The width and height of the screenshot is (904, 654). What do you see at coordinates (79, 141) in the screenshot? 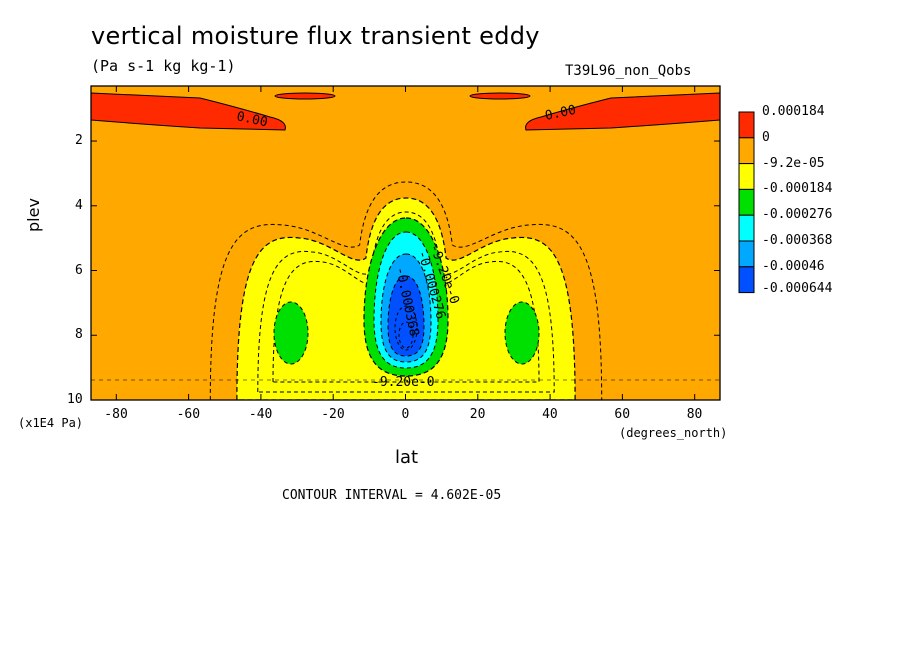
I see `y-tick-label: 2` at bounding box center [79, 141].